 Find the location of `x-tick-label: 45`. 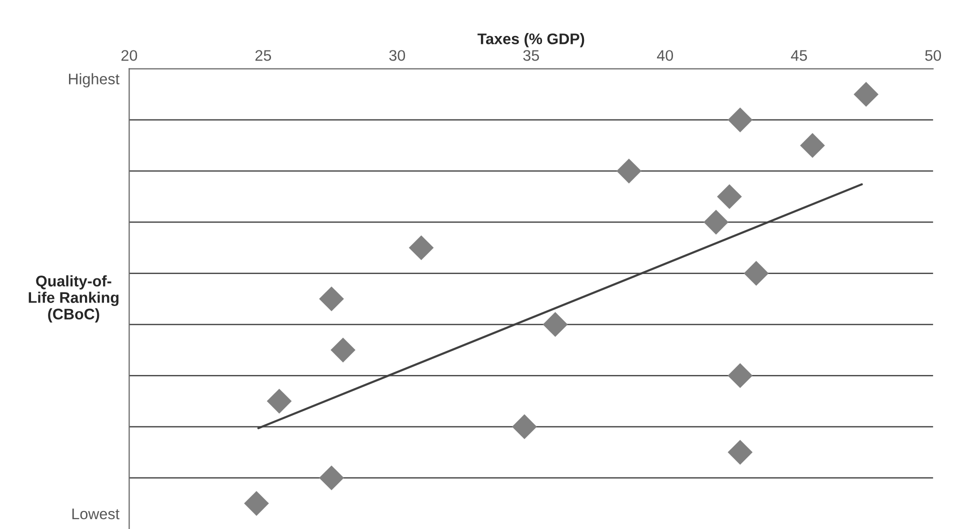

x-tick-label: 45 is located at coordinates (798, 55).